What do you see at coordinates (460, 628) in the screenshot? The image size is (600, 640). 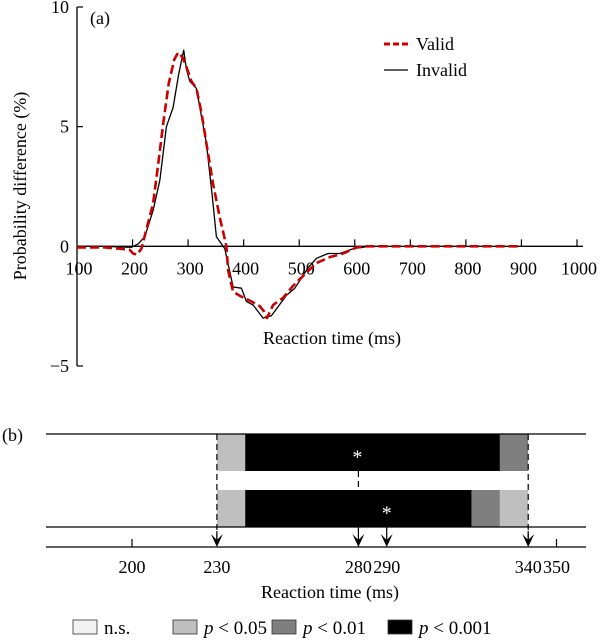 I see `legend-label-threshold: < 0.001` at bounding box center [460, 628].